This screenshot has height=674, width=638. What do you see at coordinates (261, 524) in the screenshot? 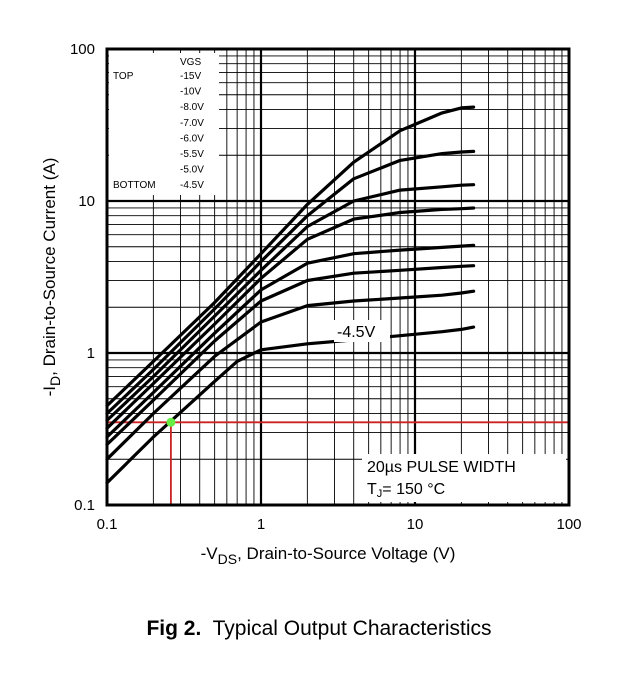
I see `x-tick-label: 1` at bounding box center [261, 524].